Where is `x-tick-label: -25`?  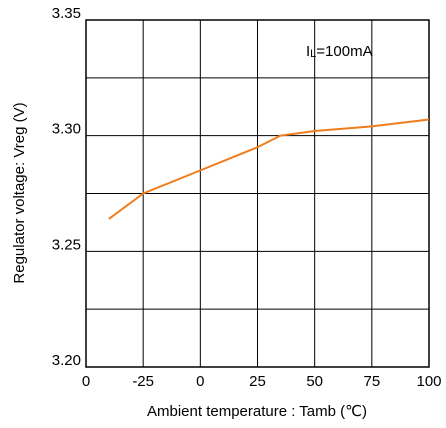
x-tick-label: -25 is located at coordinates (143, 381).